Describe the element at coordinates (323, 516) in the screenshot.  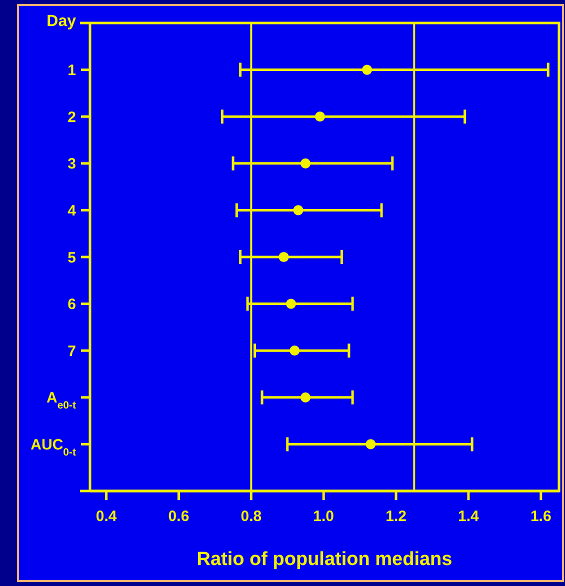
I see `x-tick-label: 1.0` at that location.